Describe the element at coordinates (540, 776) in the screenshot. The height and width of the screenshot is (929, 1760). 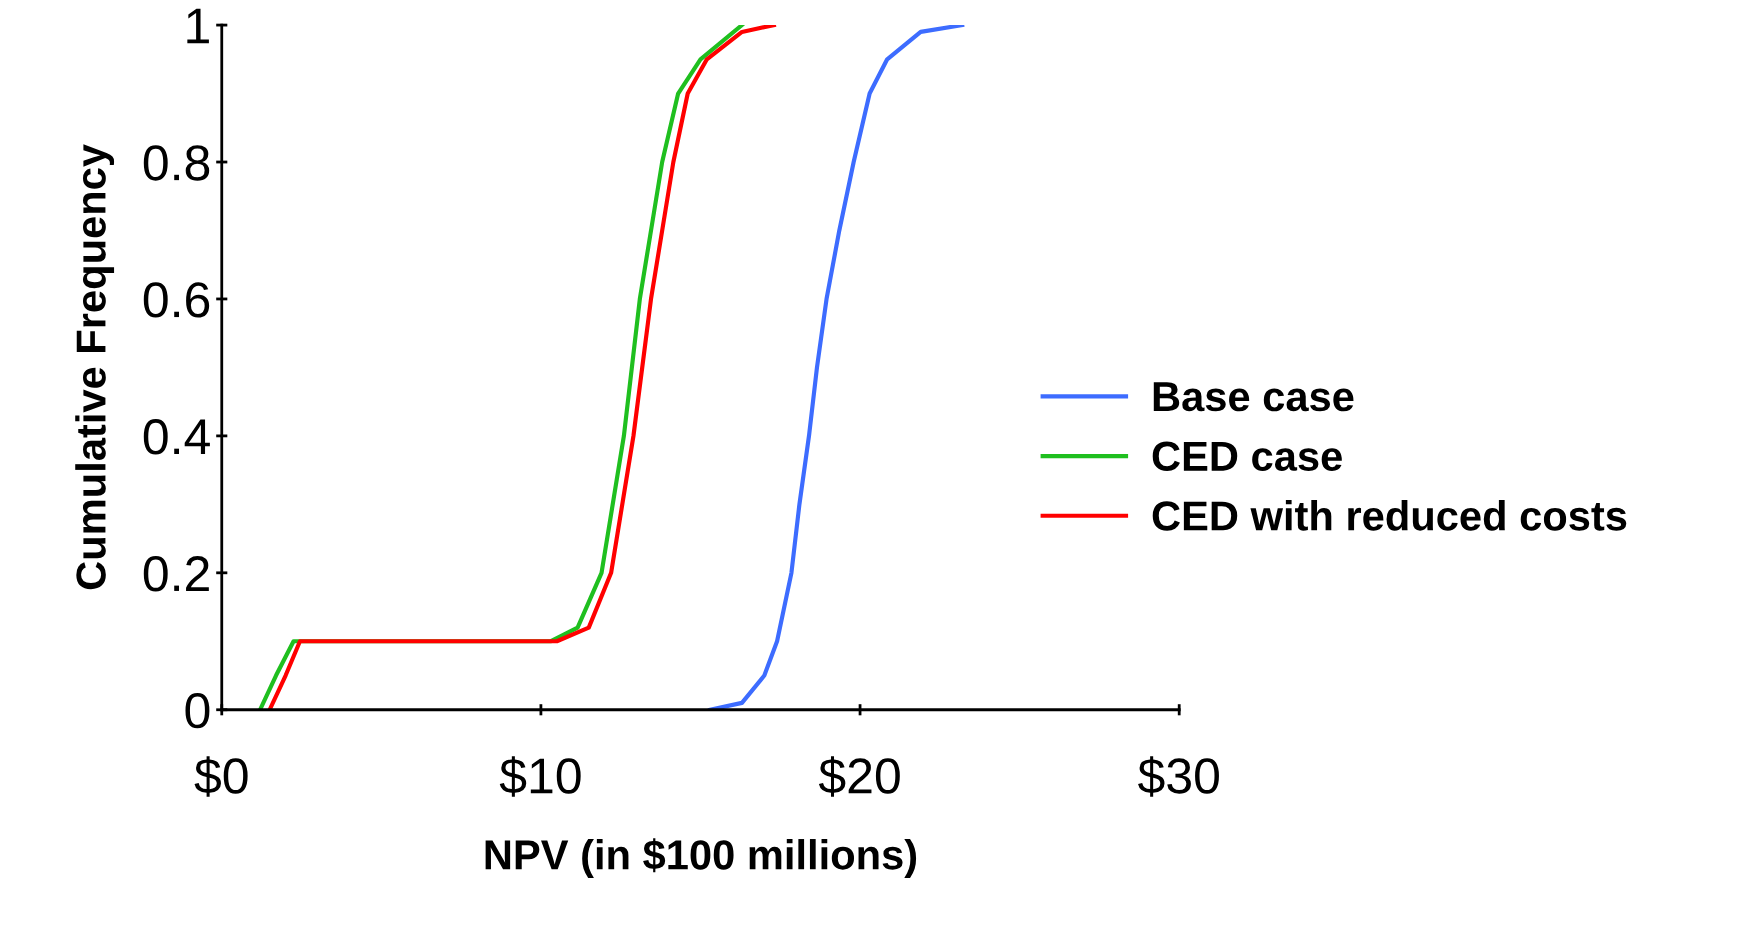
I see `x-tick-label: $10` at that location.